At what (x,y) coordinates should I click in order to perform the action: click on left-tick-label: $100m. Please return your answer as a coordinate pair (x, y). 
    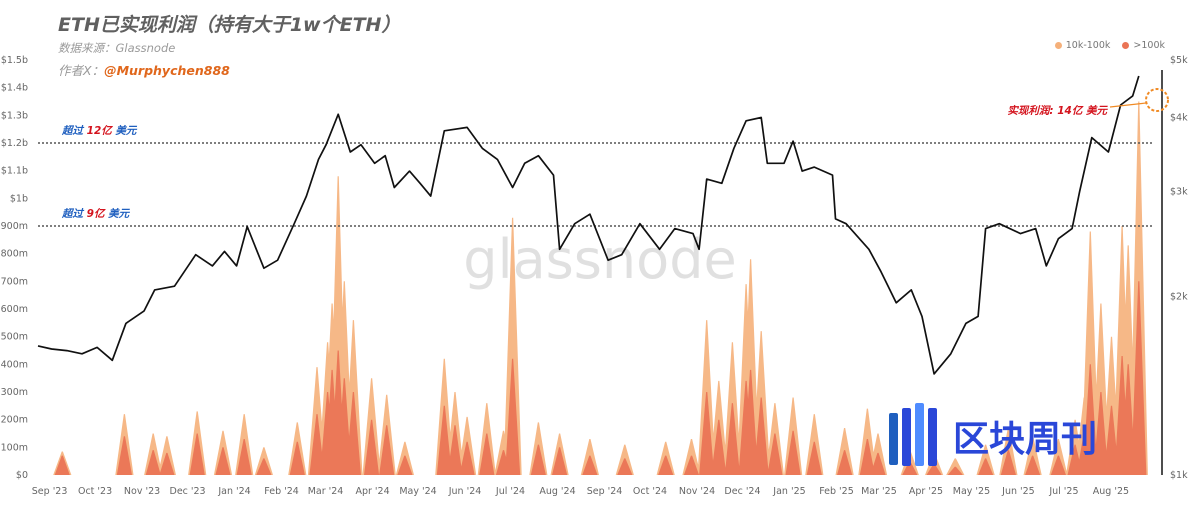
    Looking at the image, I should click on (14, 447).